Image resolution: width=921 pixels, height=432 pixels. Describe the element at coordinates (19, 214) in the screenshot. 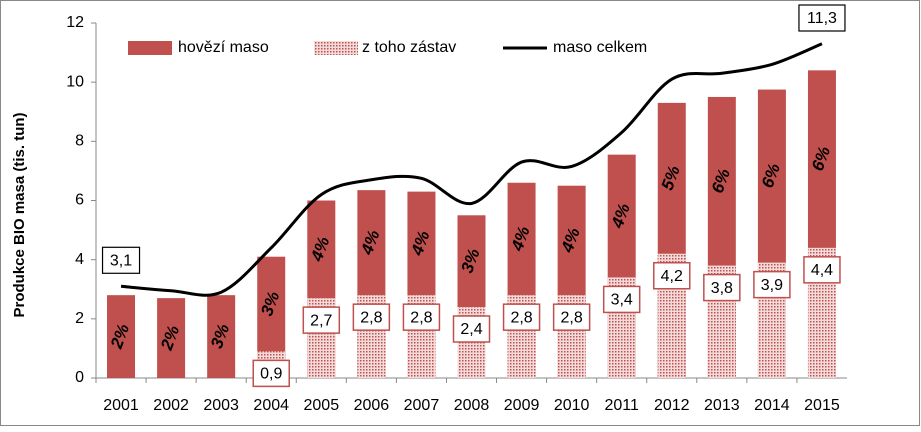

I see `y-axis-label: Produkce BIO masa (tis. tun)` at that location.